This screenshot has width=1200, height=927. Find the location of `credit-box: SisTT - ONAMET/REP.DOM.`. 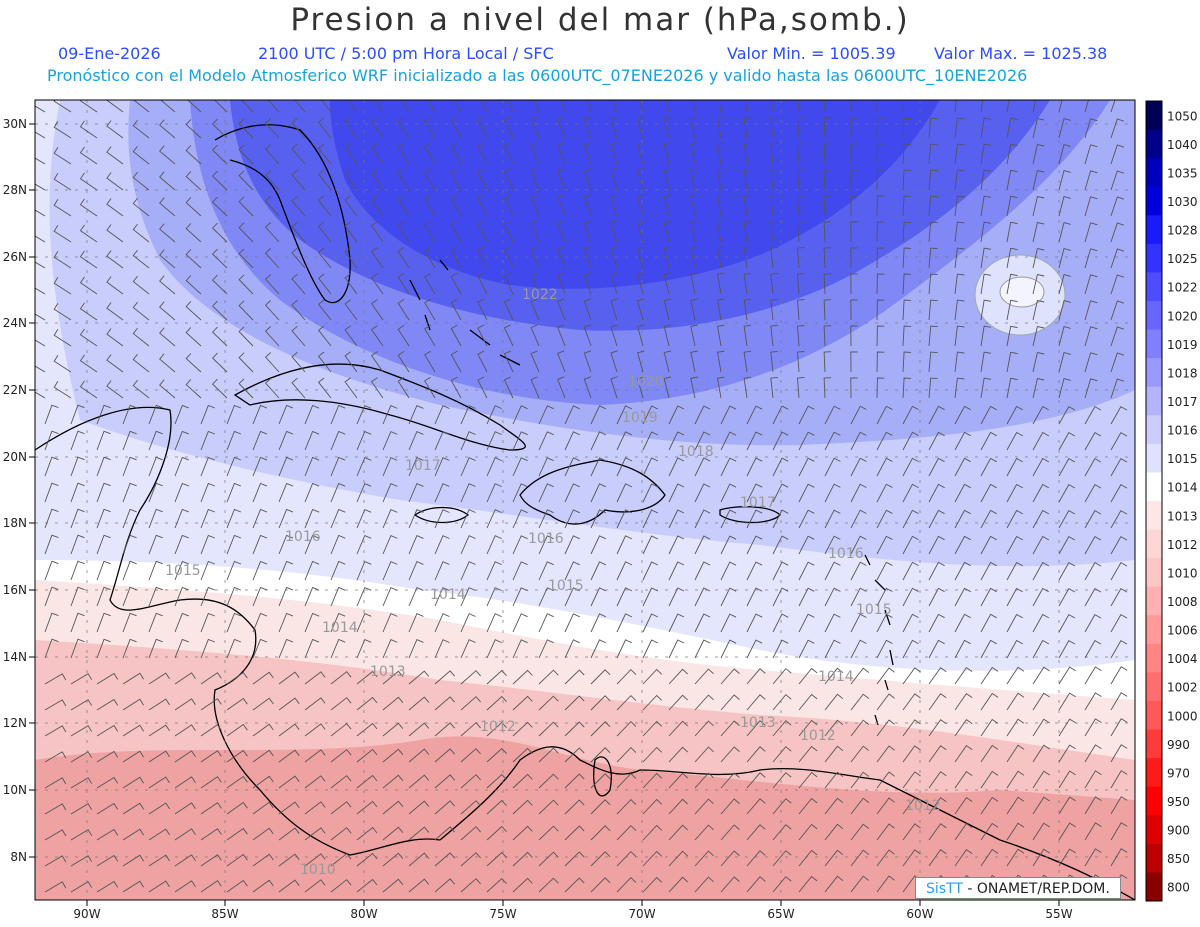

credit-box: SisTT - ONAMET/REP.DOM. is located at coordinates (1018, 888).